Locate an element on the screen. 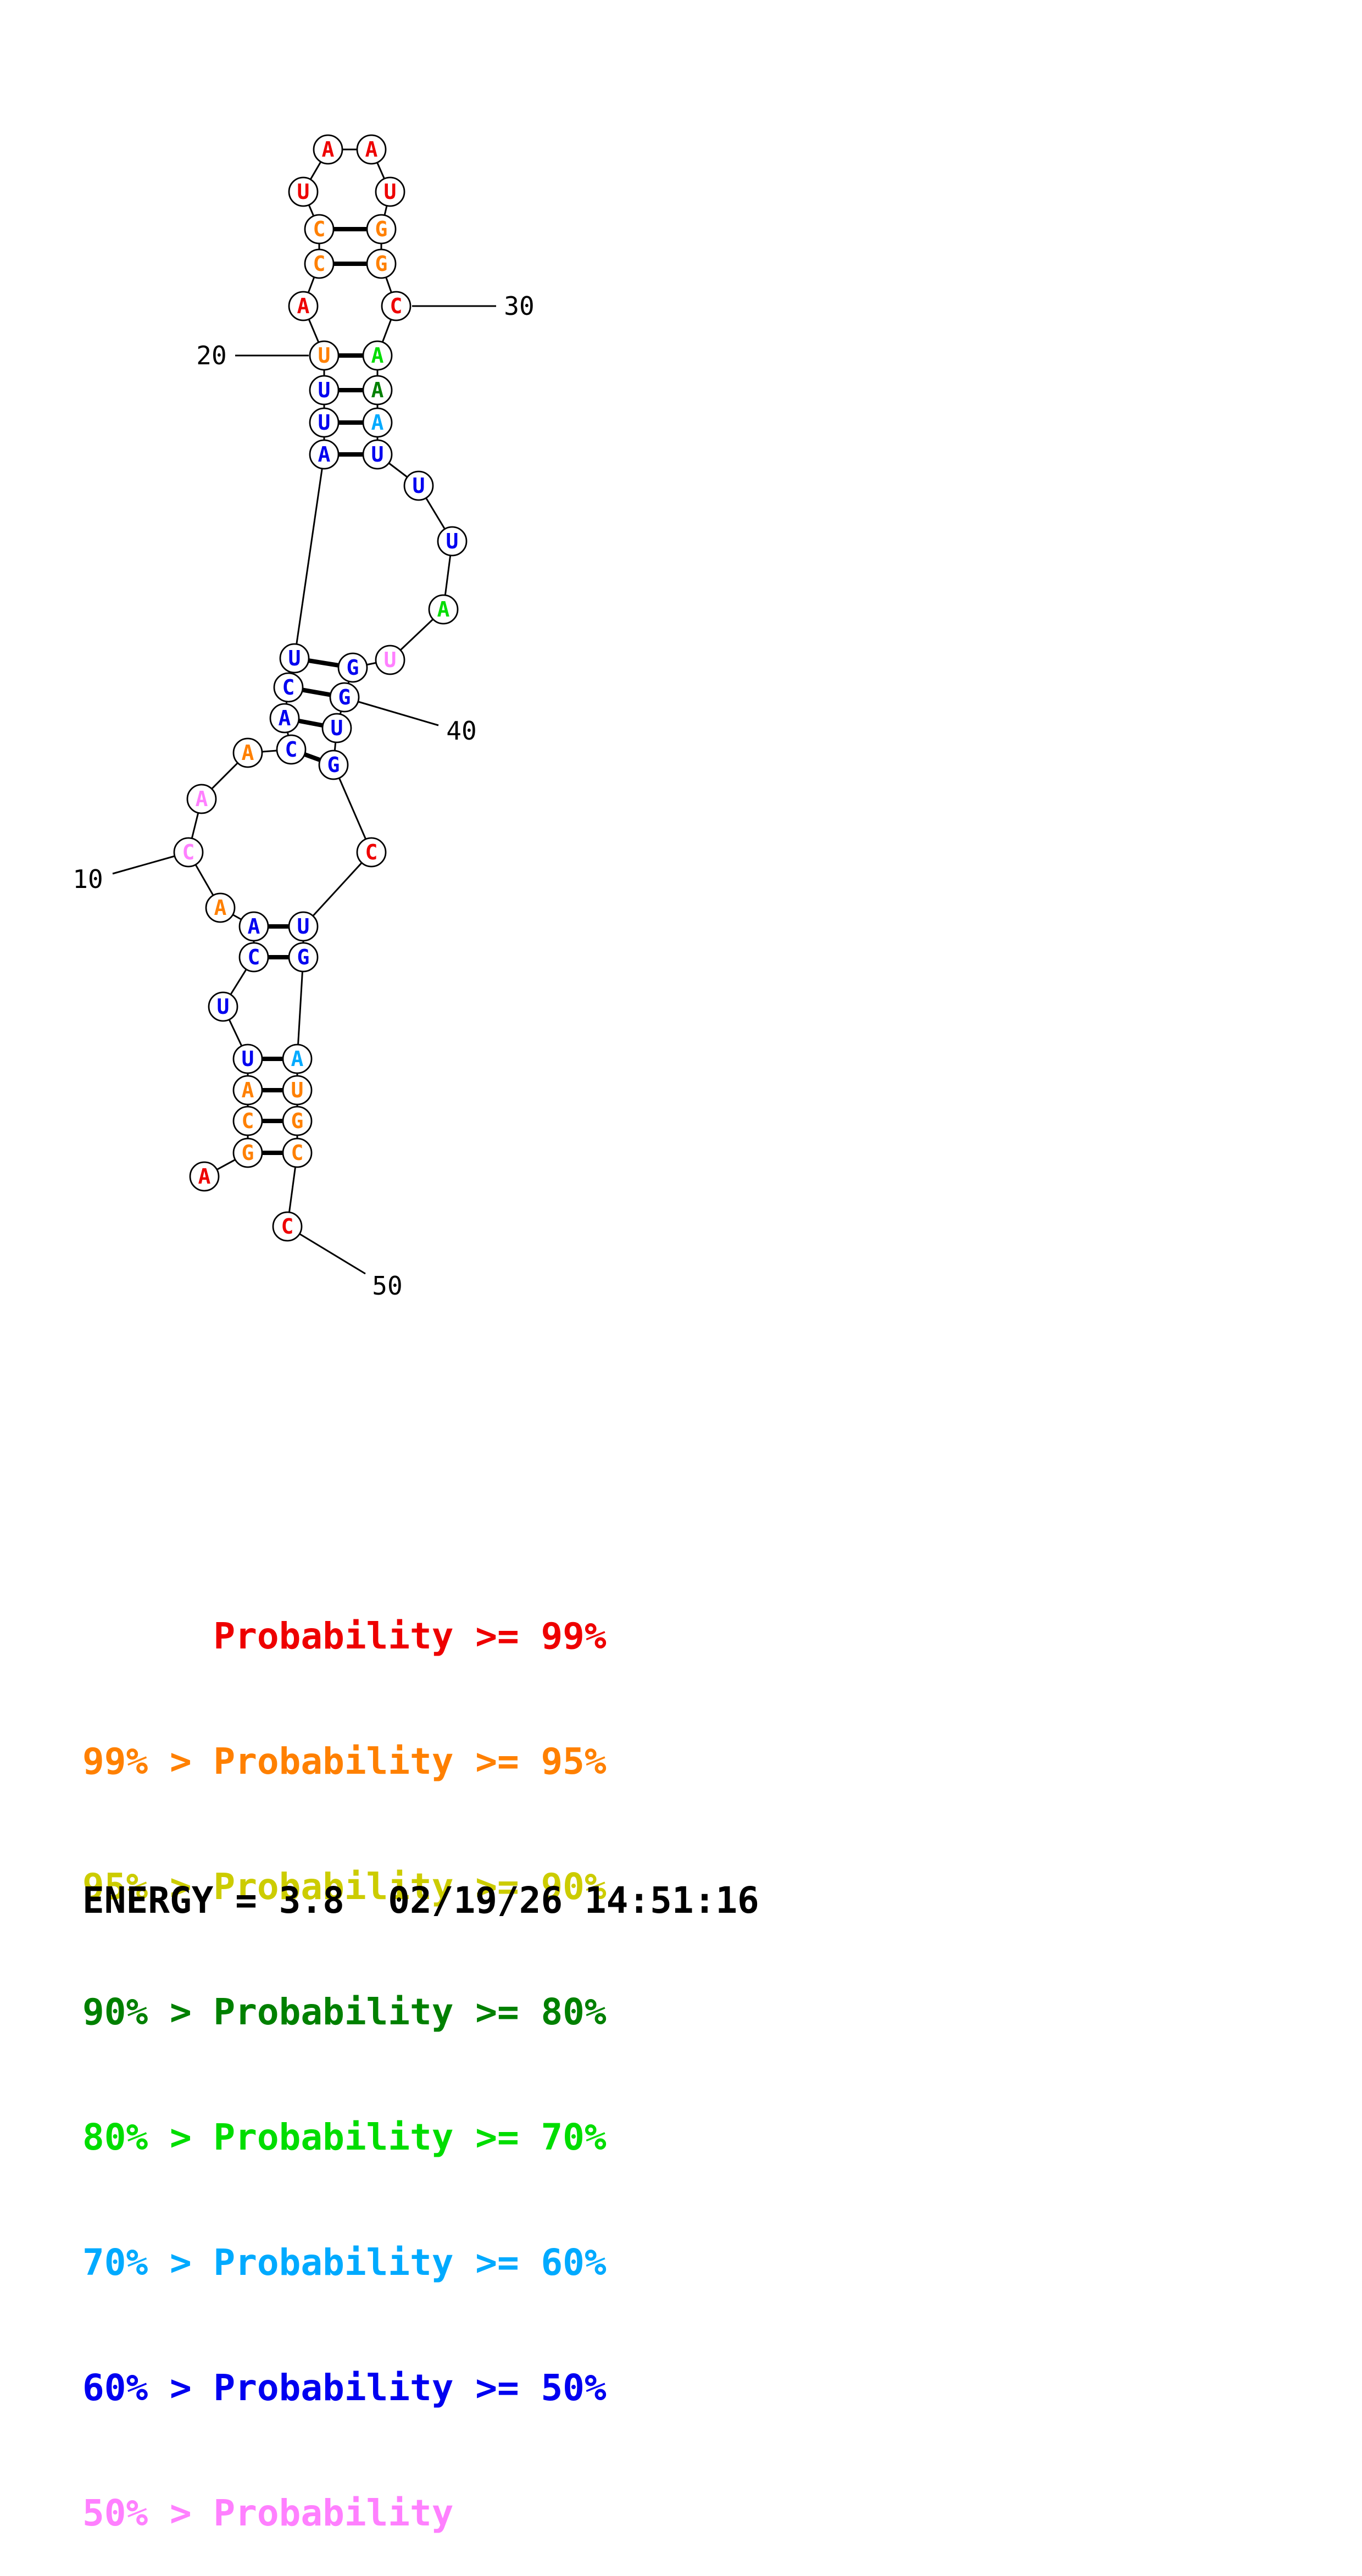 This screenshot has height=2576, width=1362. nucleotide-letter-34: U is located at coordinates (378, 454).